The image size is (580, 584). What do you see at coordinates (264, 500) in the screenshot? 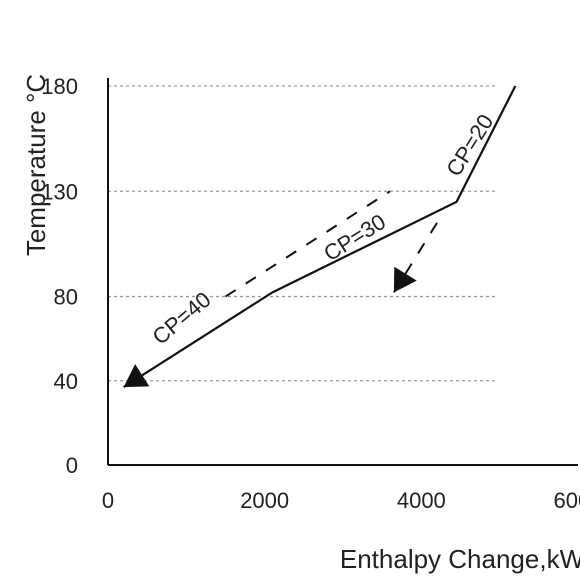
I see `x-tick-label: 2000` at bounding box center [264, 500].